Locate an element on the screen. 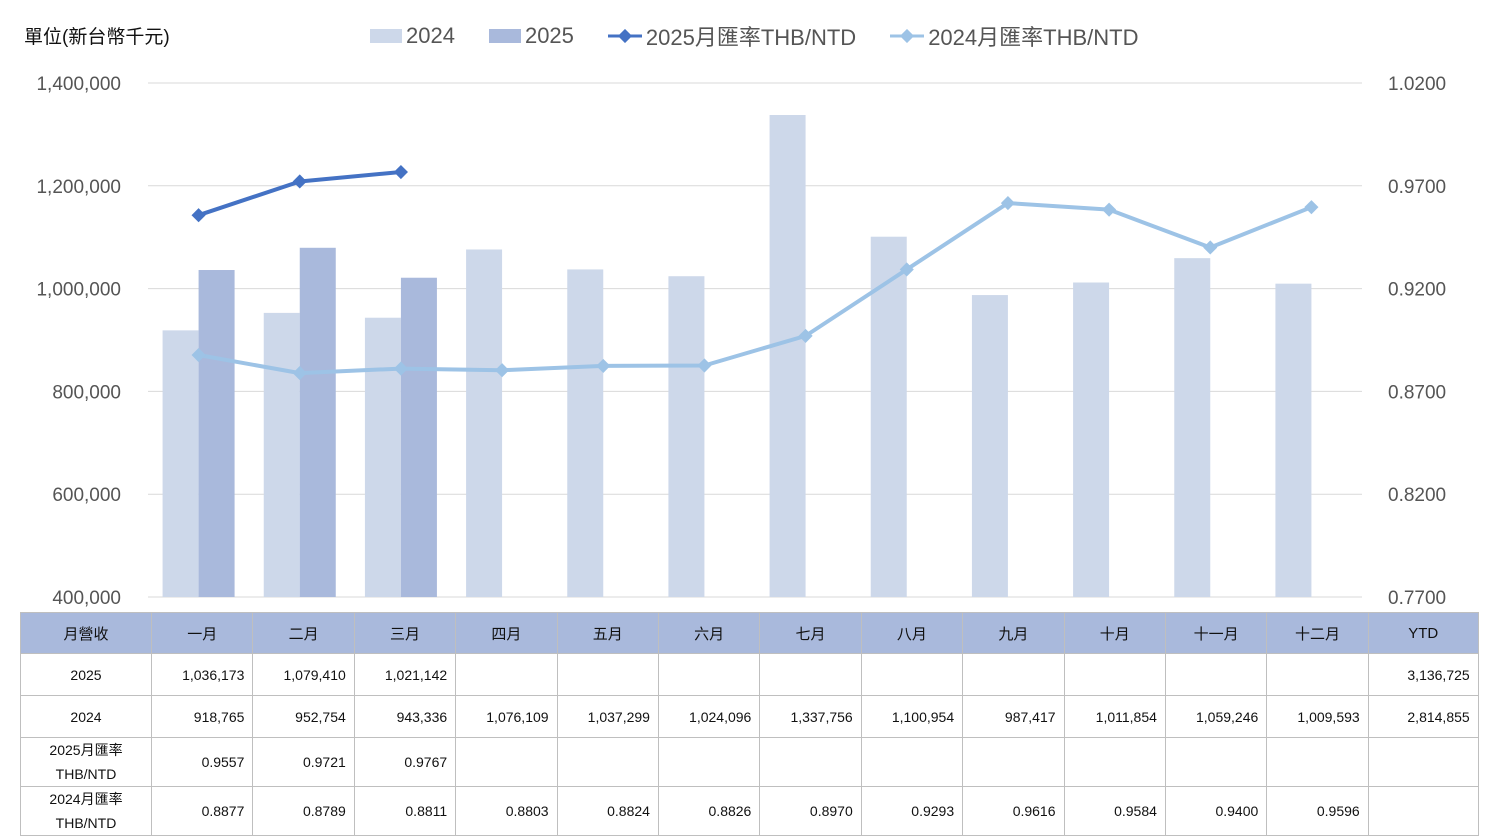  table-header-cell: 九月 is located at coordinates (1013, 633).